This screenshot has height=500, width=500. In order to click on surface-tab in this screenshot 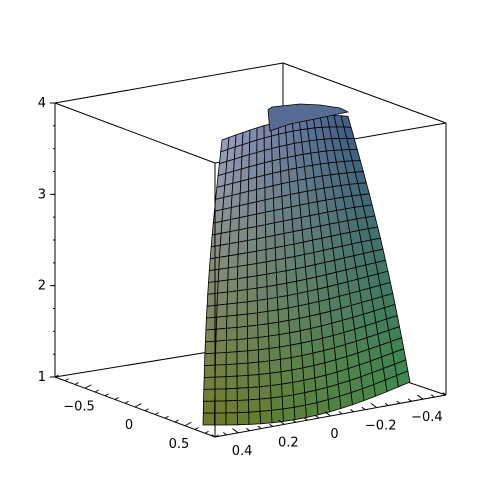, I will do `click(308, 117)`.